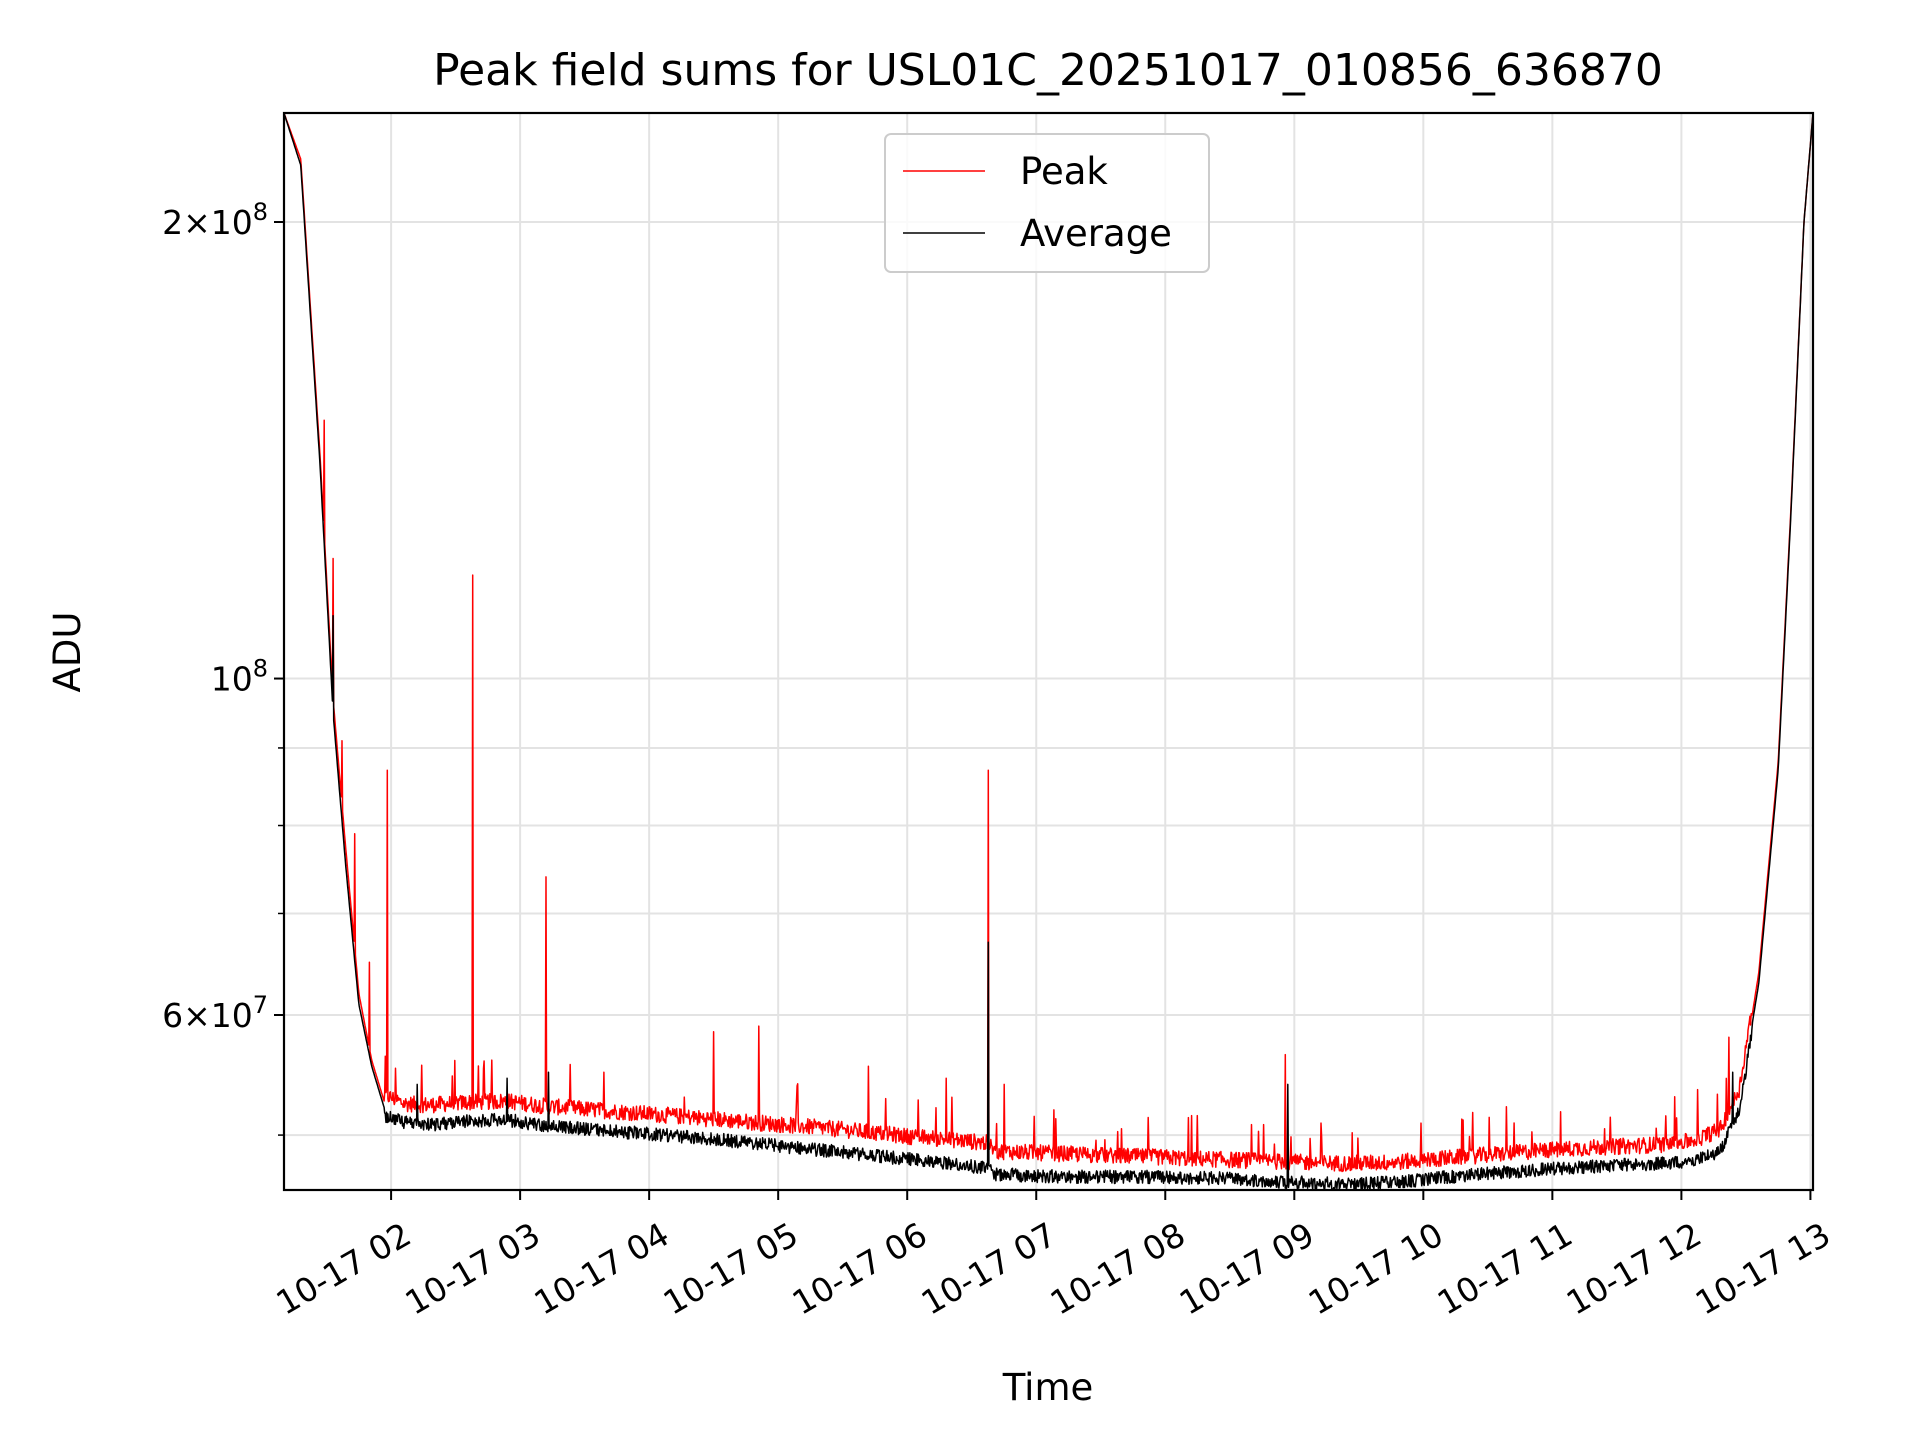 This screenshot has height=1440, width=1920. What do you see at coordinates (67, 652) in the screenshot?
I see `y-axis-label: ADU` at bounding box center [67, 652].